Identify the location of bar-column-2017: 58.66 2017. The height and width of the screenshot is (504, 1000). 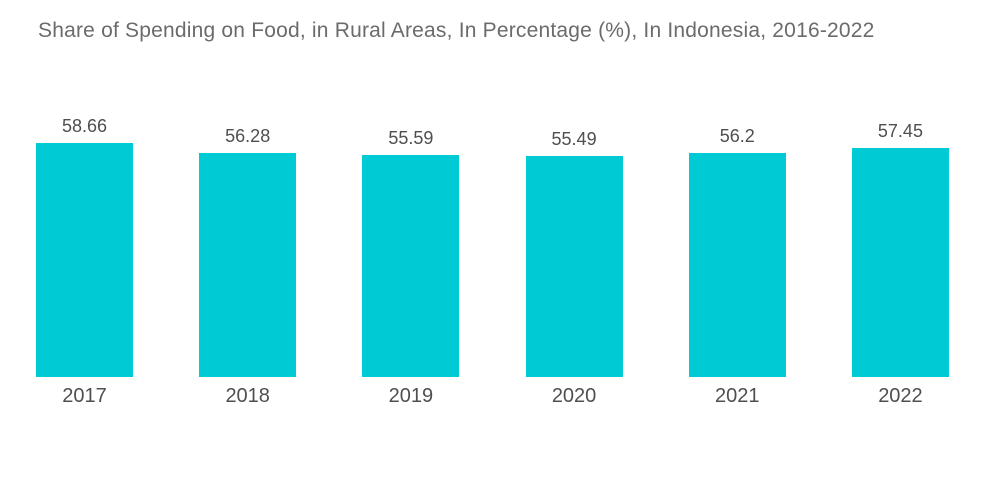
(84, 261).